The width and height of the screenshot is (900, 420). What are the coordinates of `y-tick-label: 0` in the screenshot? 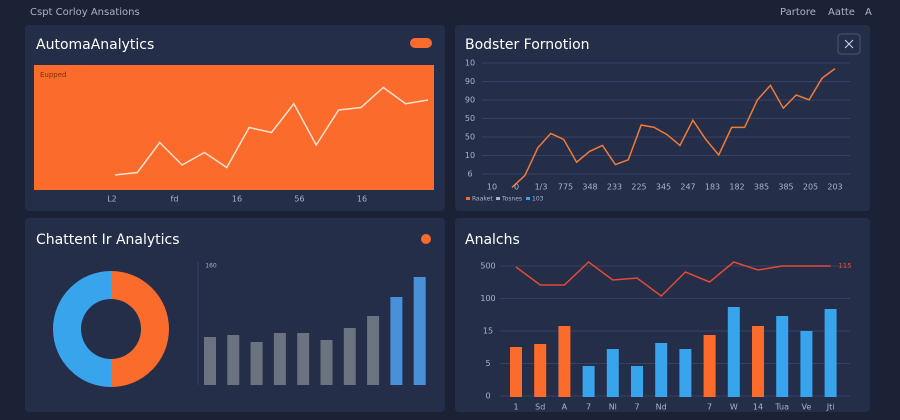 It's located at (487, 396).